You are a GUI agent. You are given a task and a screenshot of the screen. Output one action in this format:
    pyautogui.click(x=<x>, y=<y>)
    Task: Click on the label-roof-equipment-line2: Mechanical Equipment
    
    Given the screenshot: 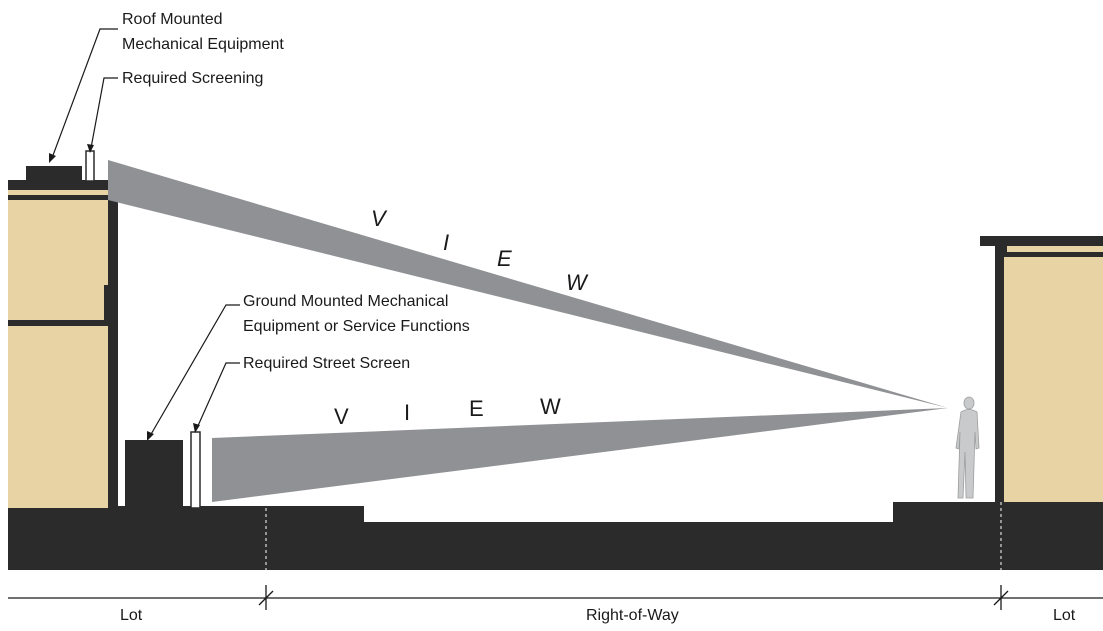 What is the action you would take?
    pyautogui.click(x=203, y=44)
    